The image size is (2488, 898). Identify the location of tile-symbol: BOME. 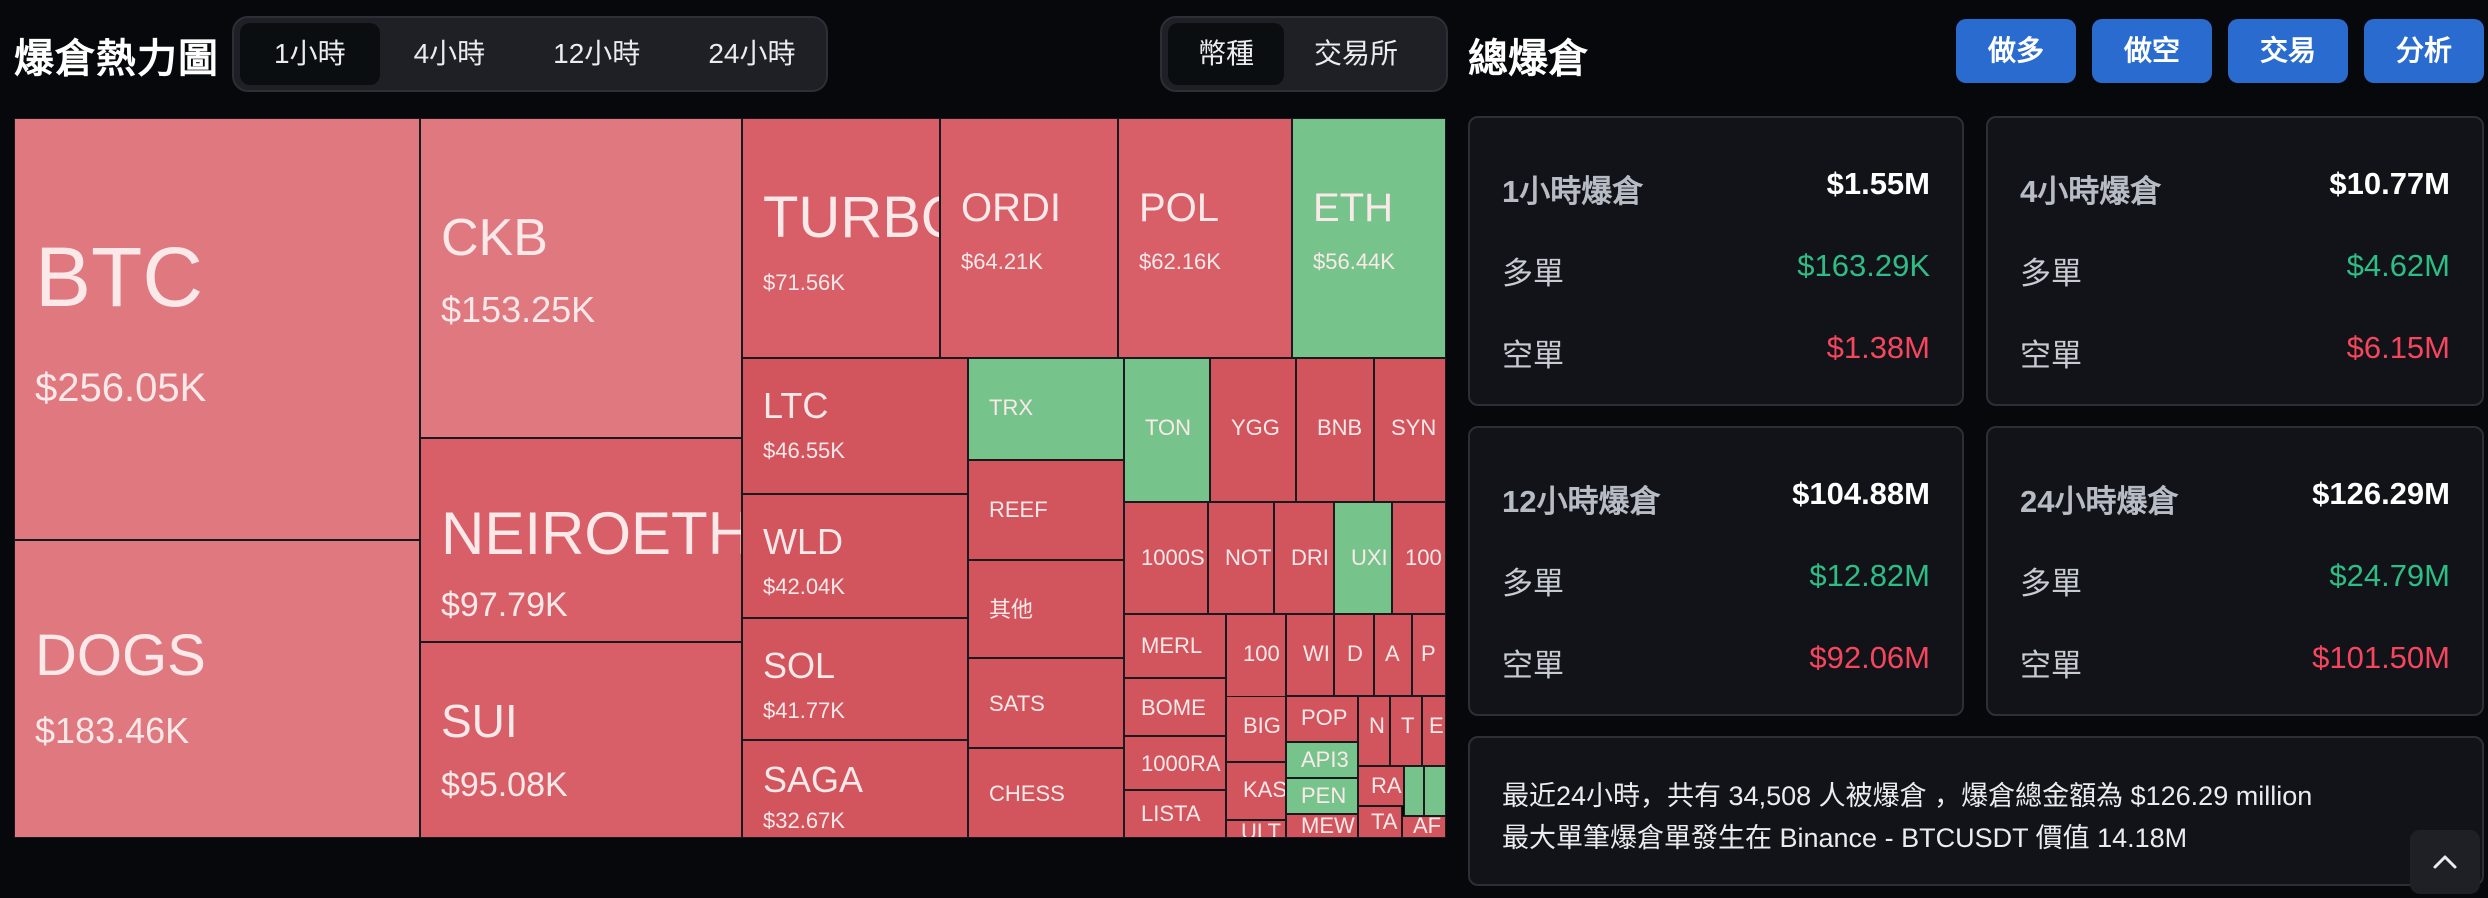
(1173, 707).